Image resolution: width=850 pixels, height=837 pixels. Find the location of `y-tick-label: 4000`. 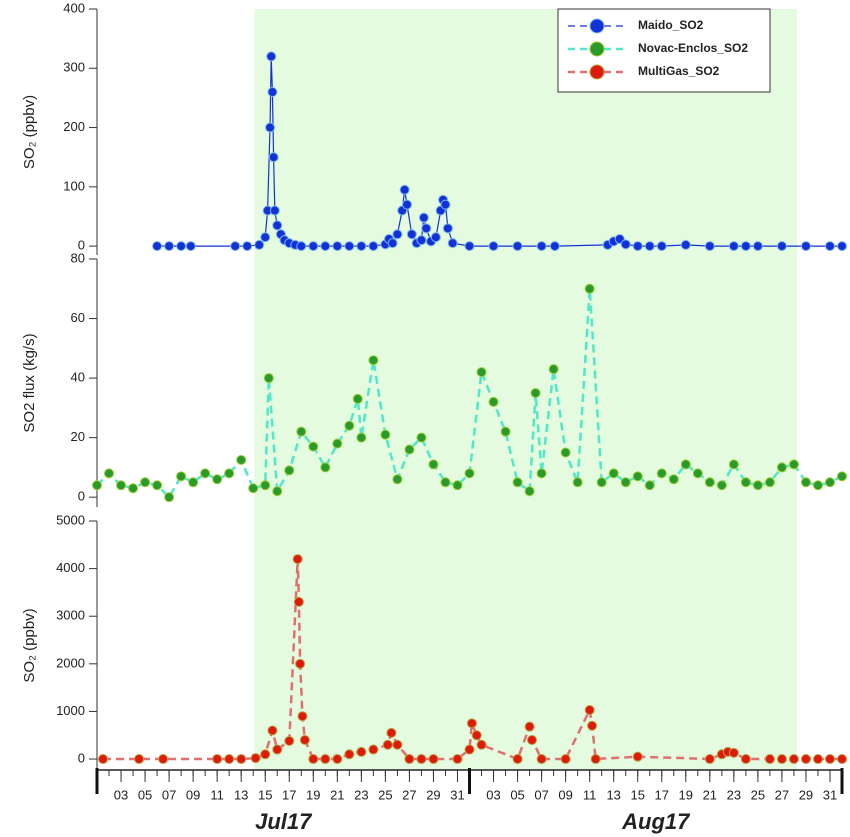

y-tick-label: 4000 is located at coordinates (70, 567).